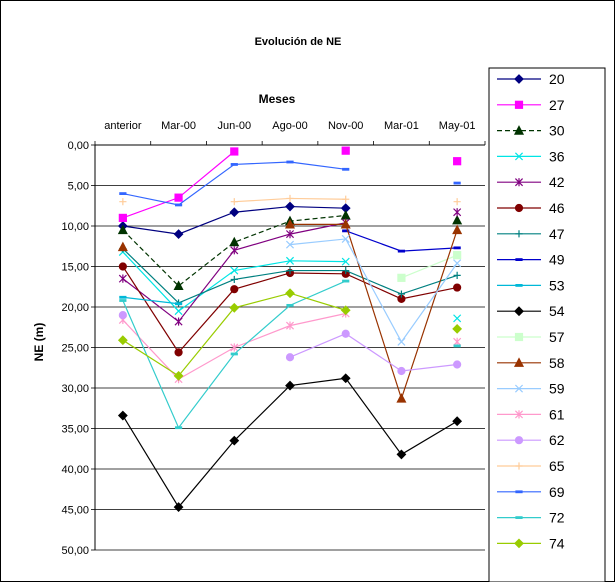  What do you see at coordinates (557, 234) in the screenshot?
I see `legend-label-47: 47` at bounding box center [557, 234].